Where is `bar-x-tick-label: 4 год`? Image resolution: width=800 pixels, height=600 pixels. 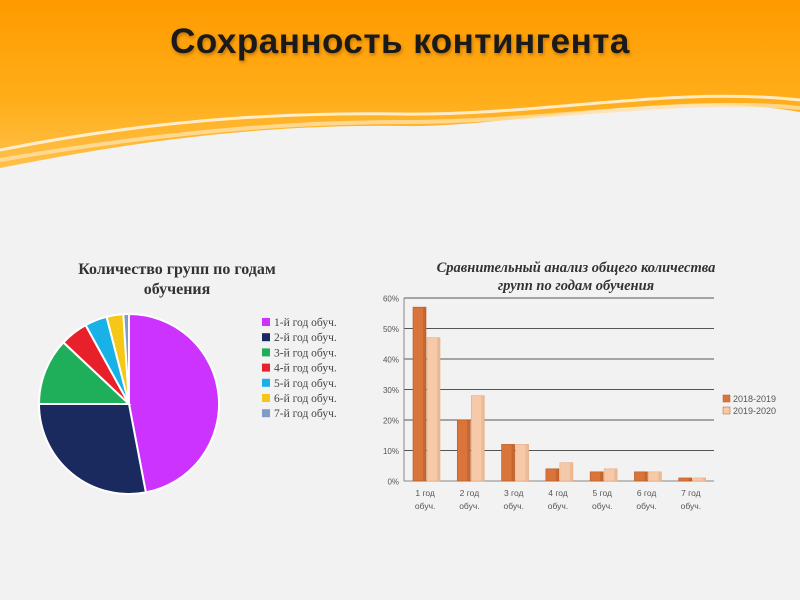 bar-x-tick-label: 4 год is located at coordinates (558, 493).